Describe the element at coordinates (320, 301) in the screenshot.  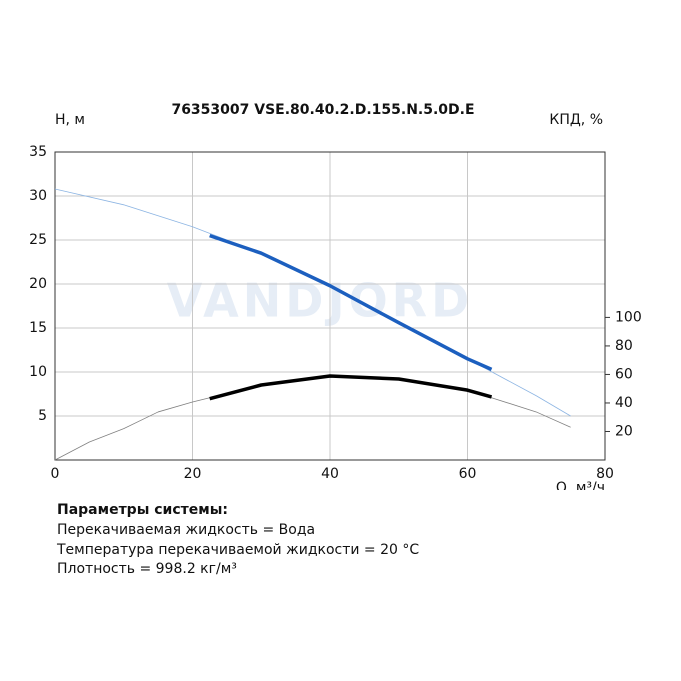
I see `watermark: VANDJORD` at that location.